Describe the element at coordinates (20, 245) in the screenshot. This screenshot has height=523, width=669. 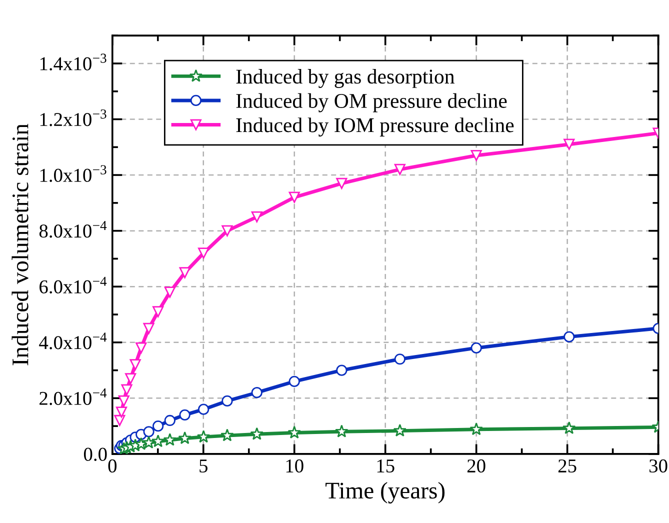
I see `y-axis-title: Induced volumetric strain` at that location.